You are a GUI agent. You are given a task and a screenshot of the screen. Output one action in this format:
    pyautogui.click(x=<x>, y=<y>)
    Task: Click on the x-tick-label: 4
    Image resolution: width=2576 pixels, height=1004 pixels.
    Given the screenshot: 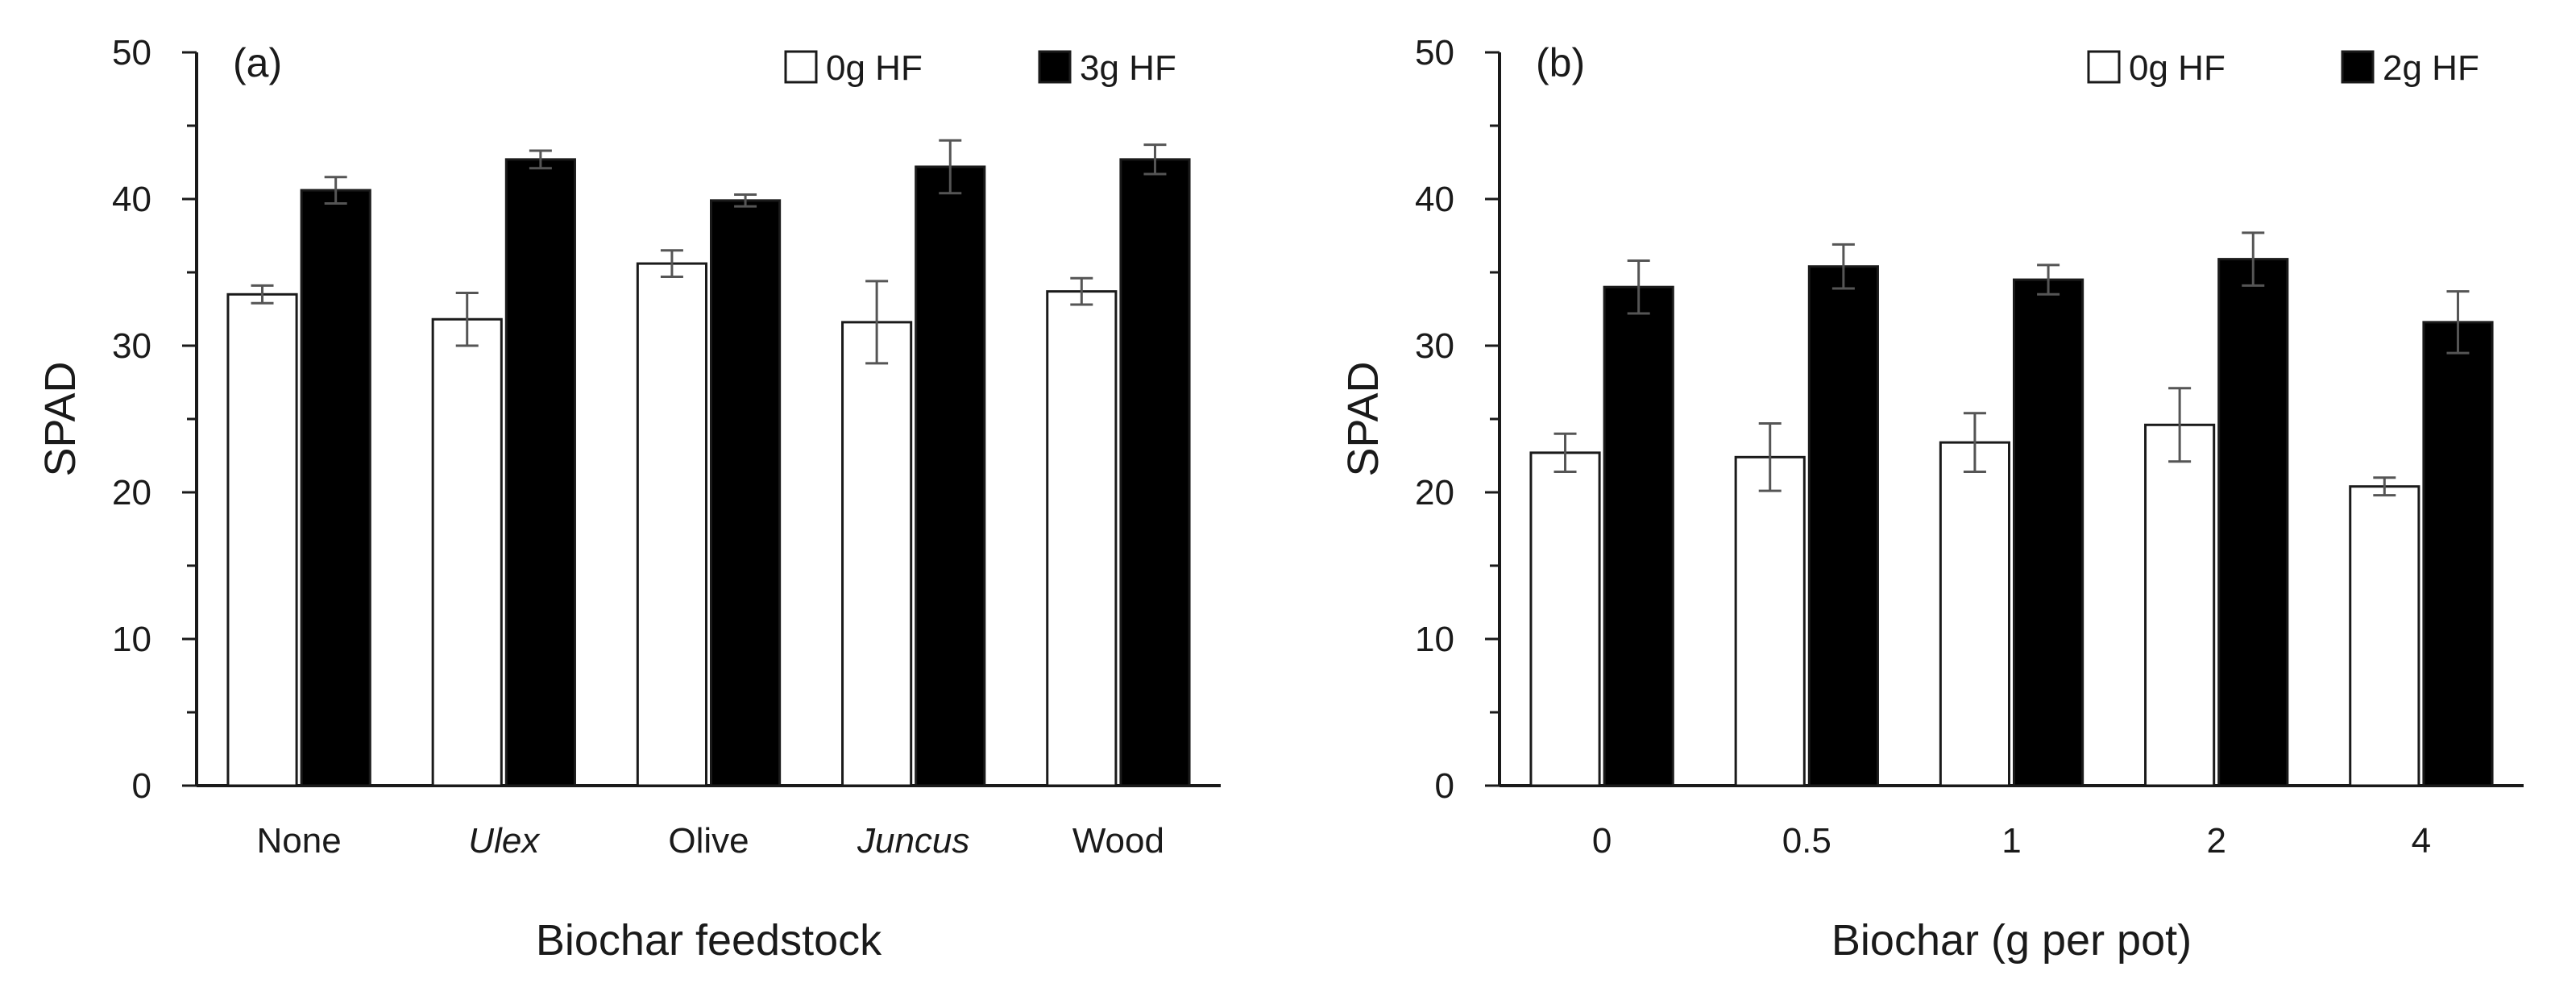 What is the action you would take?
    pyautogui.click(x=2421, y=841)
    